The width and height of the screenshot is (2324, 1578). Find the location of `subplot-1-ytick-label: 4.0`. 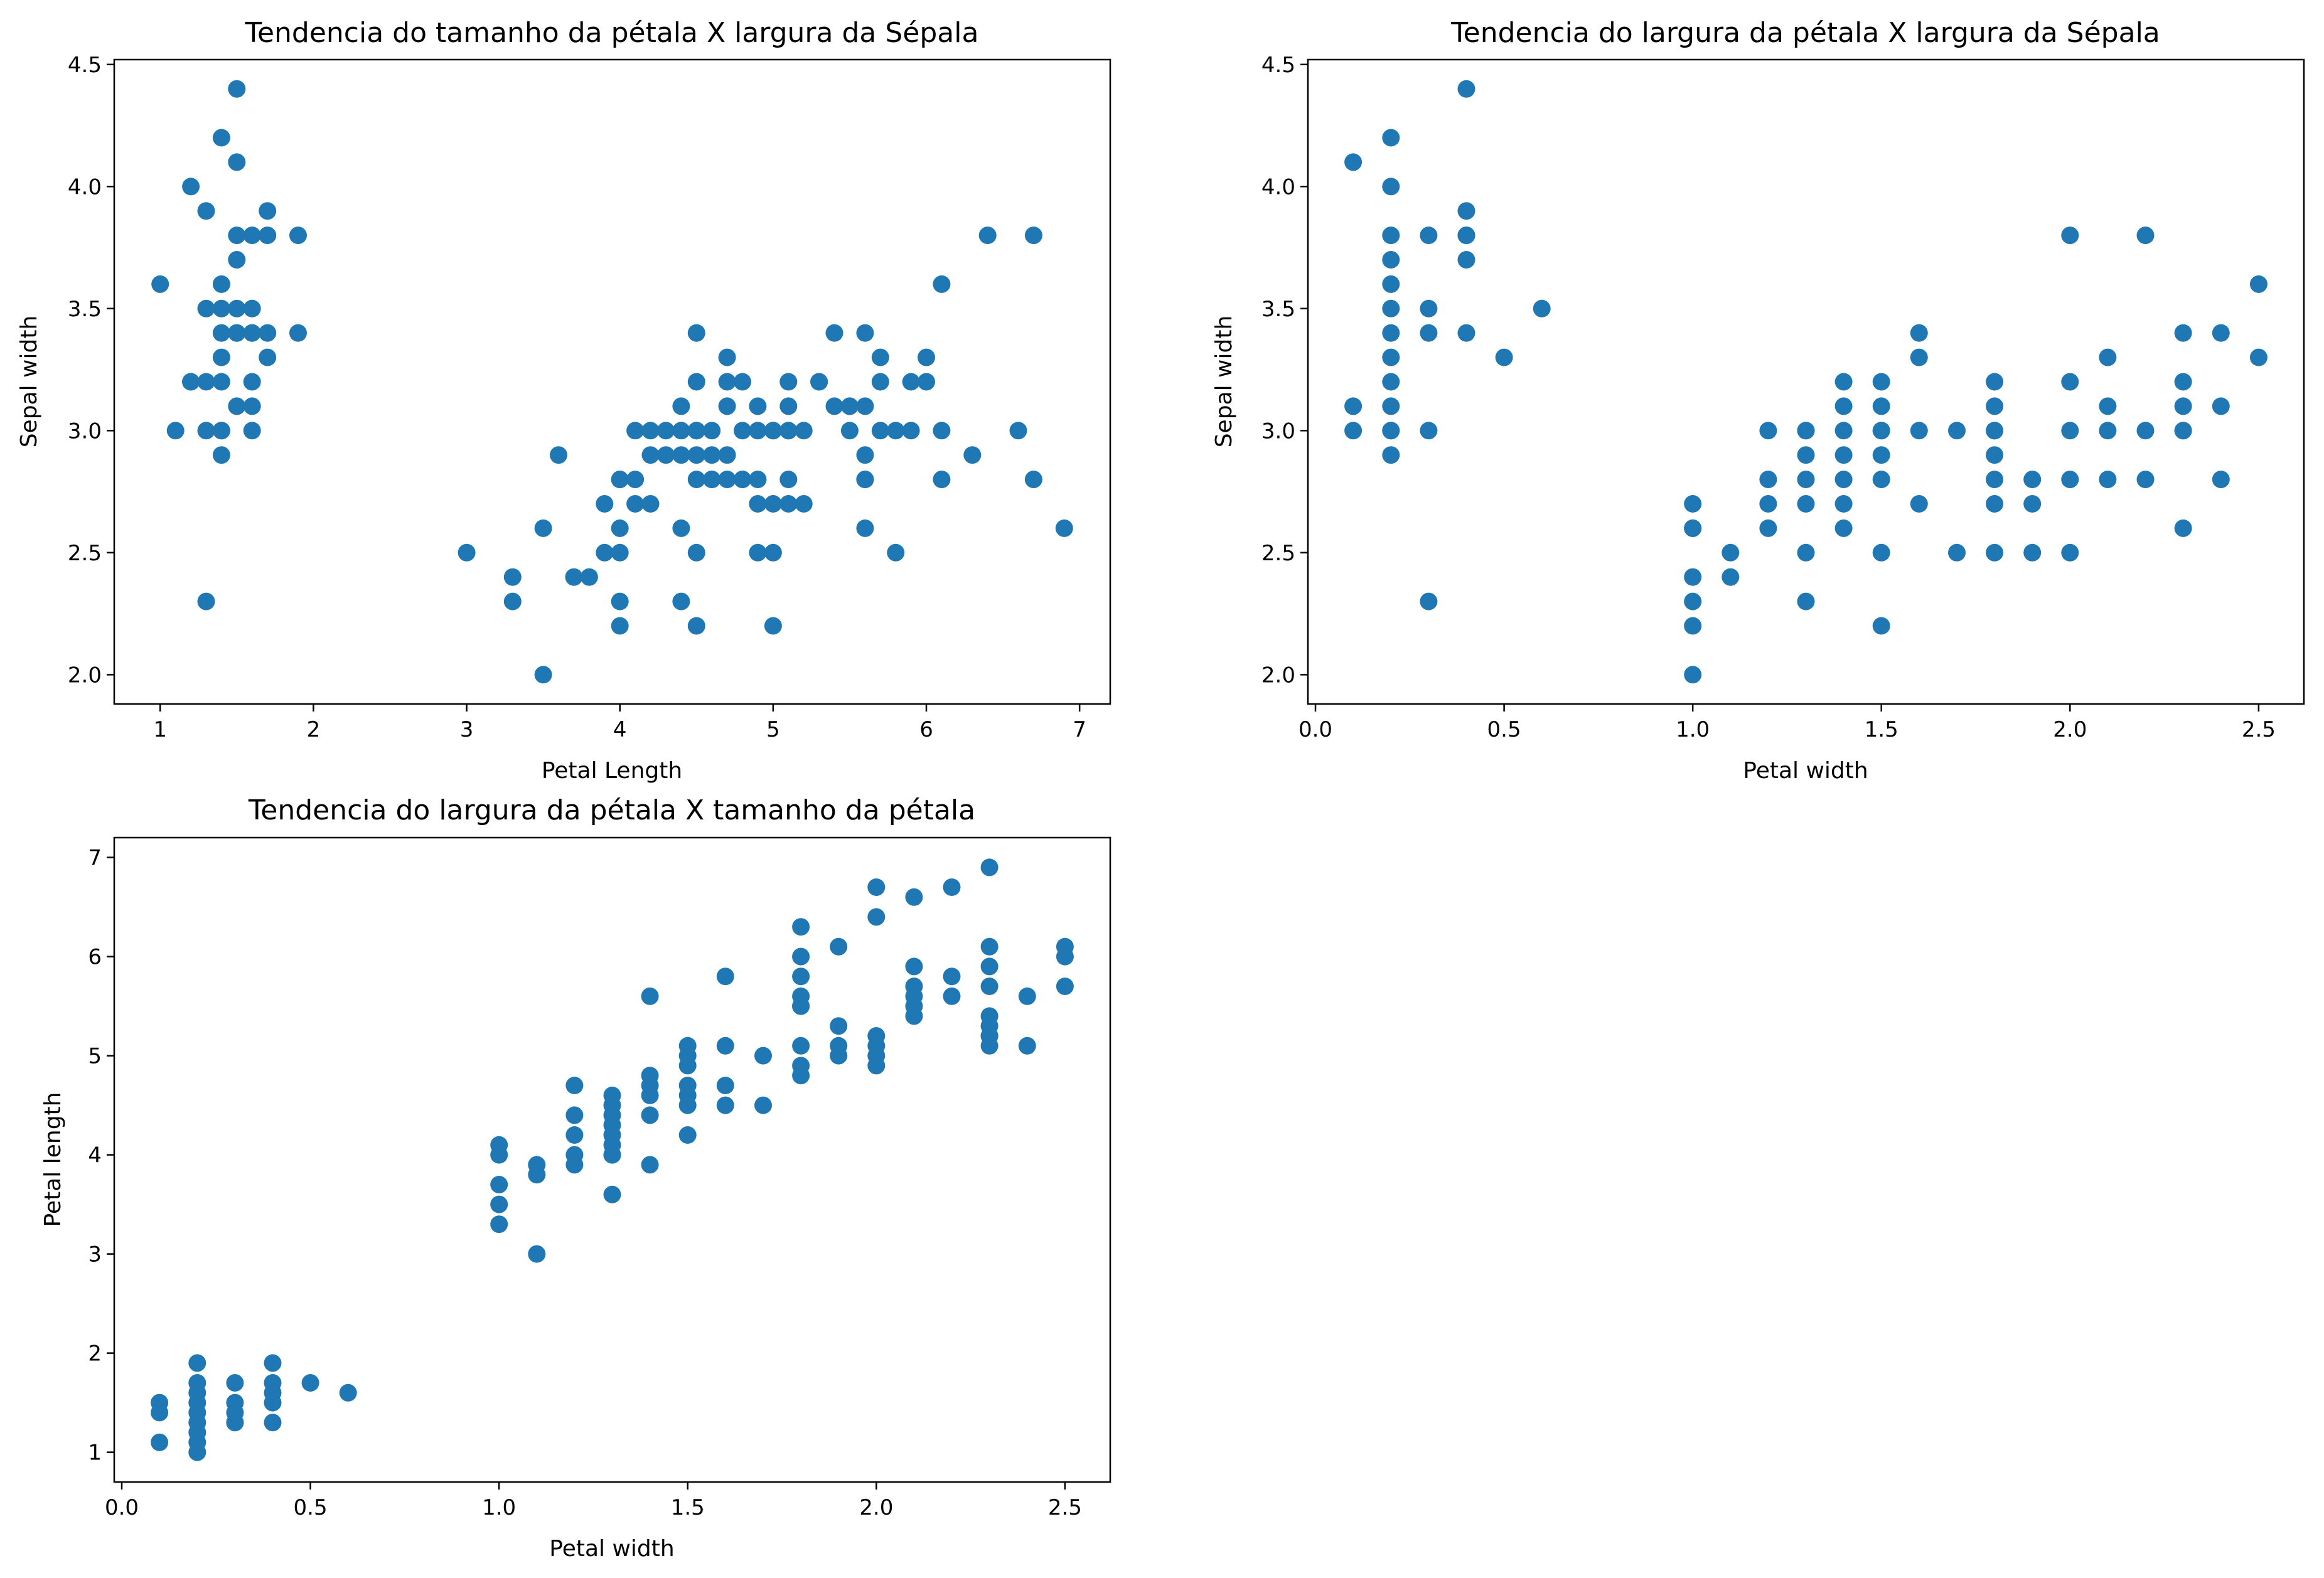

subplot-1-ytick-label: 4.0 is located at coordinates (85, 187).